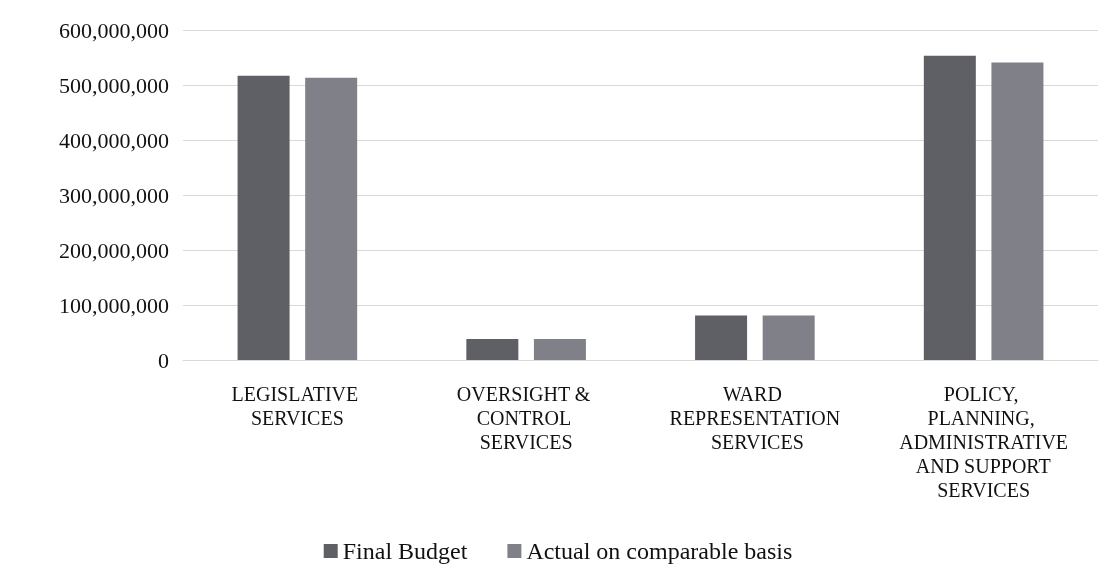 The width and height of the screenshot is (1117, 580). Describe the element at coordinates (114, 140) in the screenshot. I see `y-tick-label: 400,000,000` at that location.